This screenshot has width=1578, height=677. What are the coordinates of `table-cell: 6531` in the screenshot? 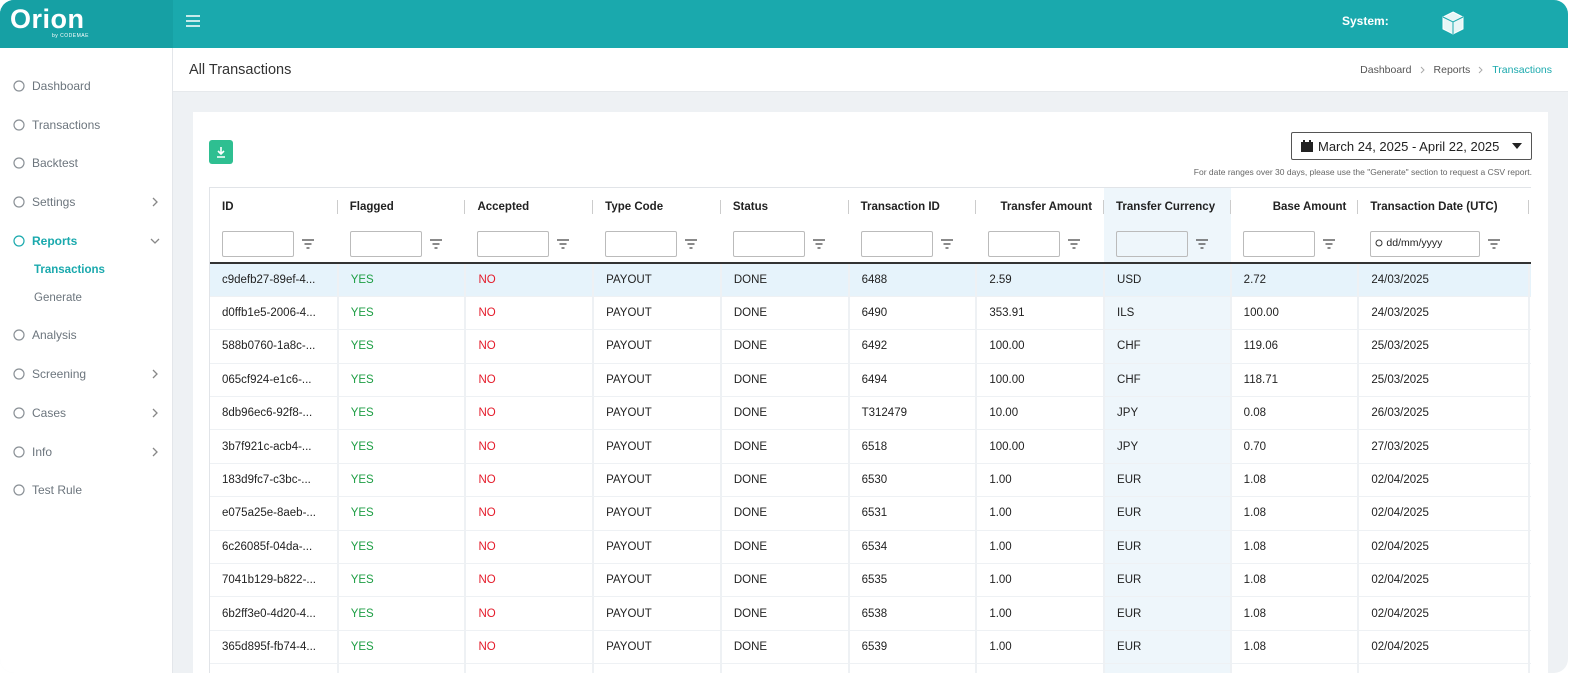 It's located at (913, 513).